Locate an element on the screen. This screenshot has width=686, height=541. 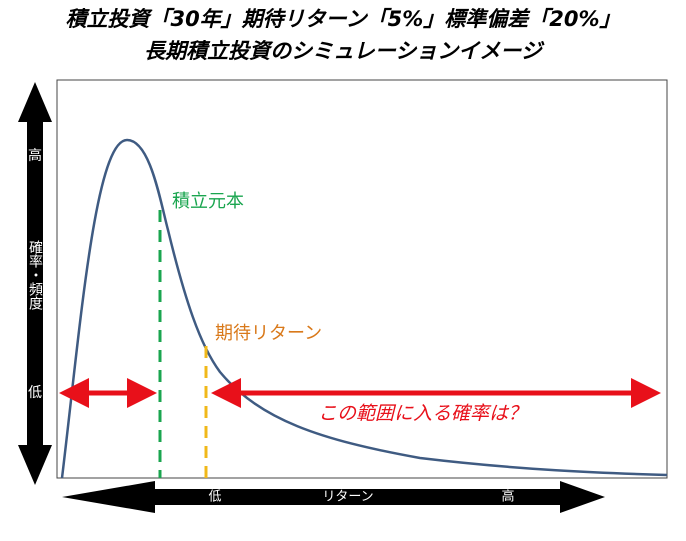
title: 積立投資「30年」期待リターン「5%」標準偏差「20%」 is located at coordinates (342, 19).